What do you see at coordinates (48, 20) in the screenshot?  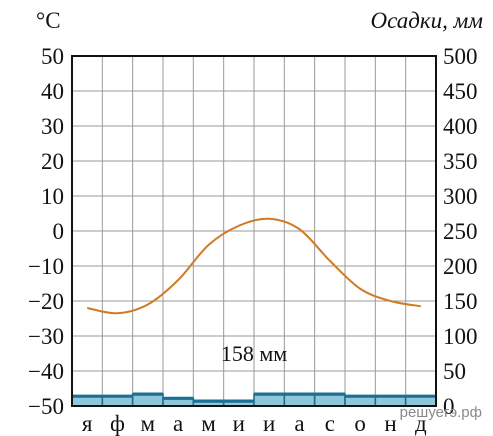 I see `temperature-axis-label: °C` at bounding box center [48, 20].